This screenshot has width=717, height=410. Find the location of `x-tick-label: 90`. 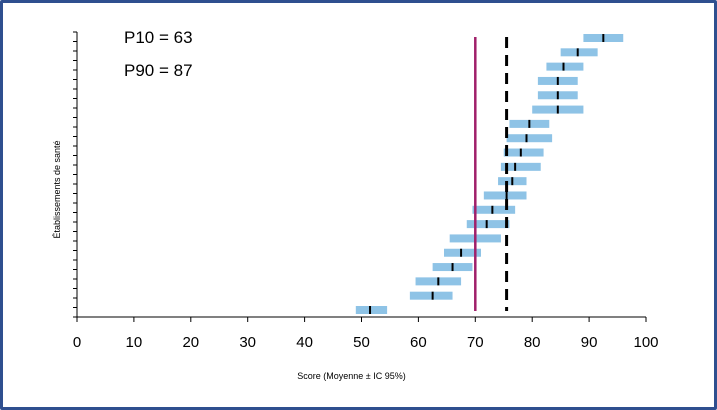

x-tick-label: 90 is located at coordinates (589, 342).